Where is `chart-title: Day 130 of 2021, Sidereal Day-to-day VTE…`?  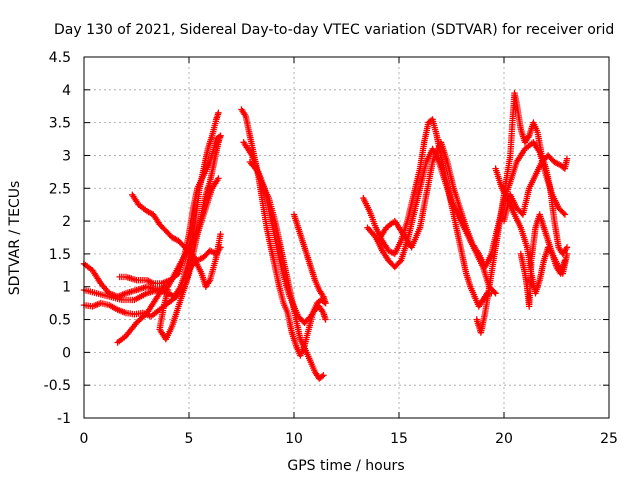 chart-title: Day 130 of 2021, Sidereal Day-to-day VTE… is located at coordinates (334, 30).